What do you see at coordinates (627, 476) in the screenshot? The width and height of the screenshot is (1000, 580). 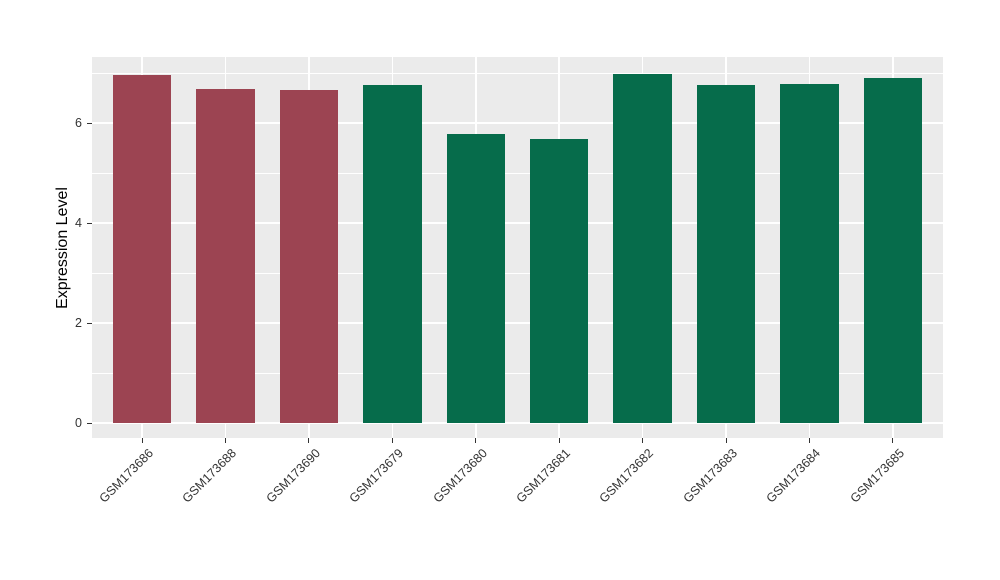 I see `x-tick-label-GSM173682: GSM173682` at bounding box center [627, 476].